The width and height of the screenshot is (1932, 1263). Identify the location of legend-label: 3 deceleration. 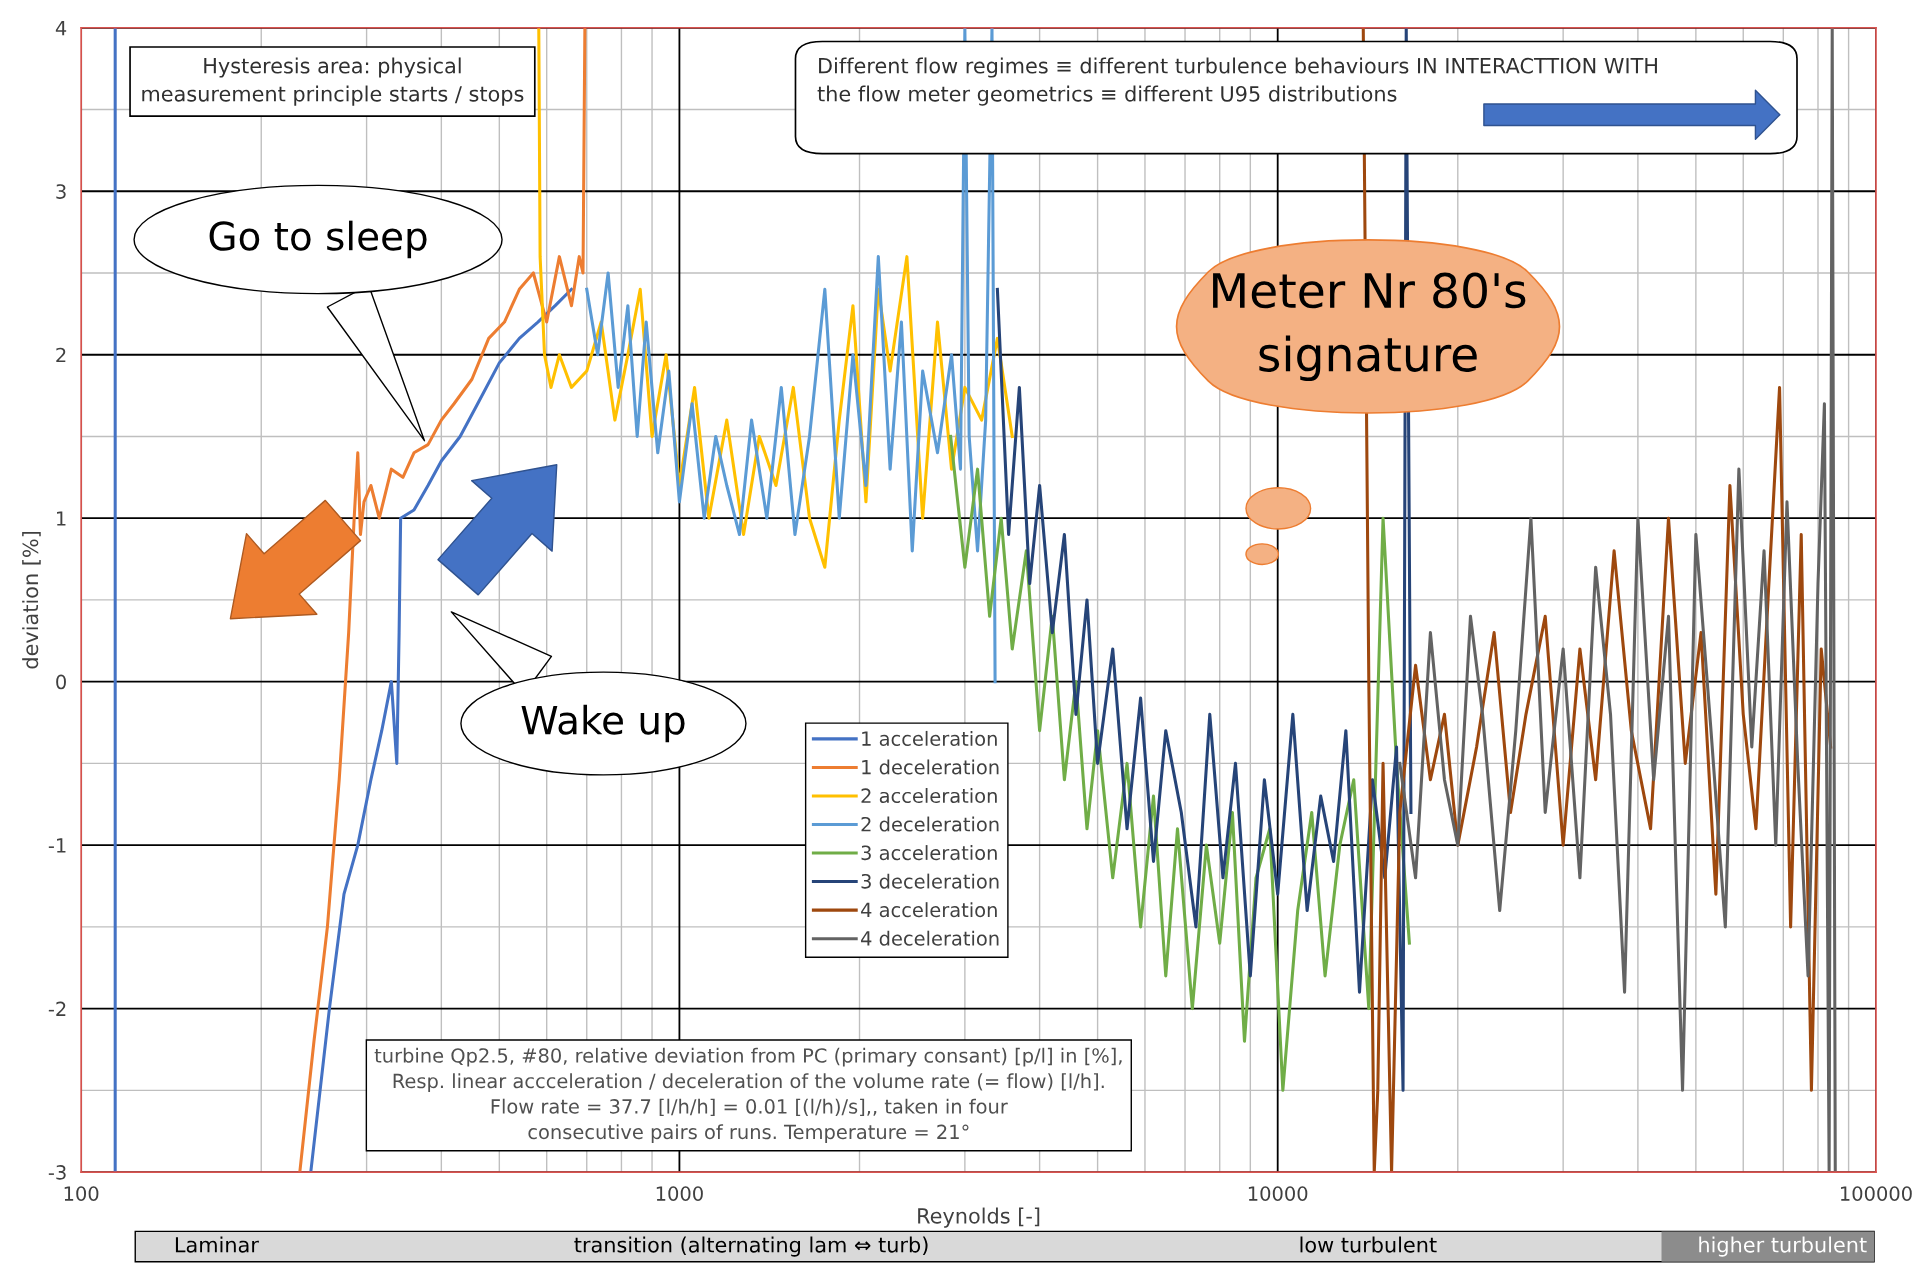
(930, 881).